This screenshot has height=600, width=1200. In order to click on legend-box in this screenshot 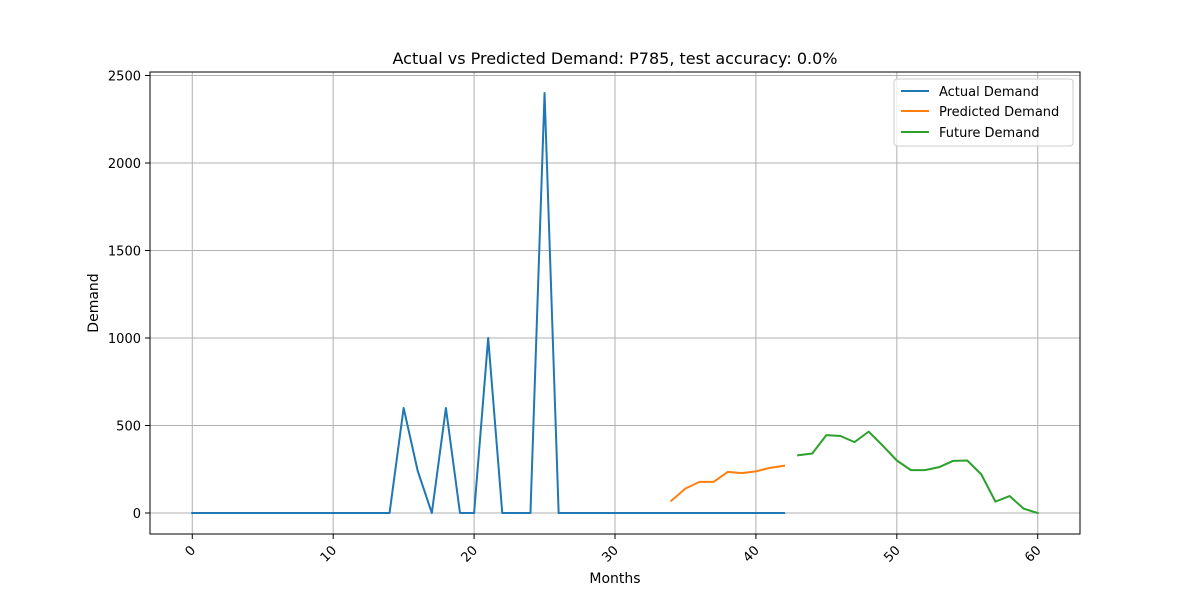, I will do `click(983, 112)`.